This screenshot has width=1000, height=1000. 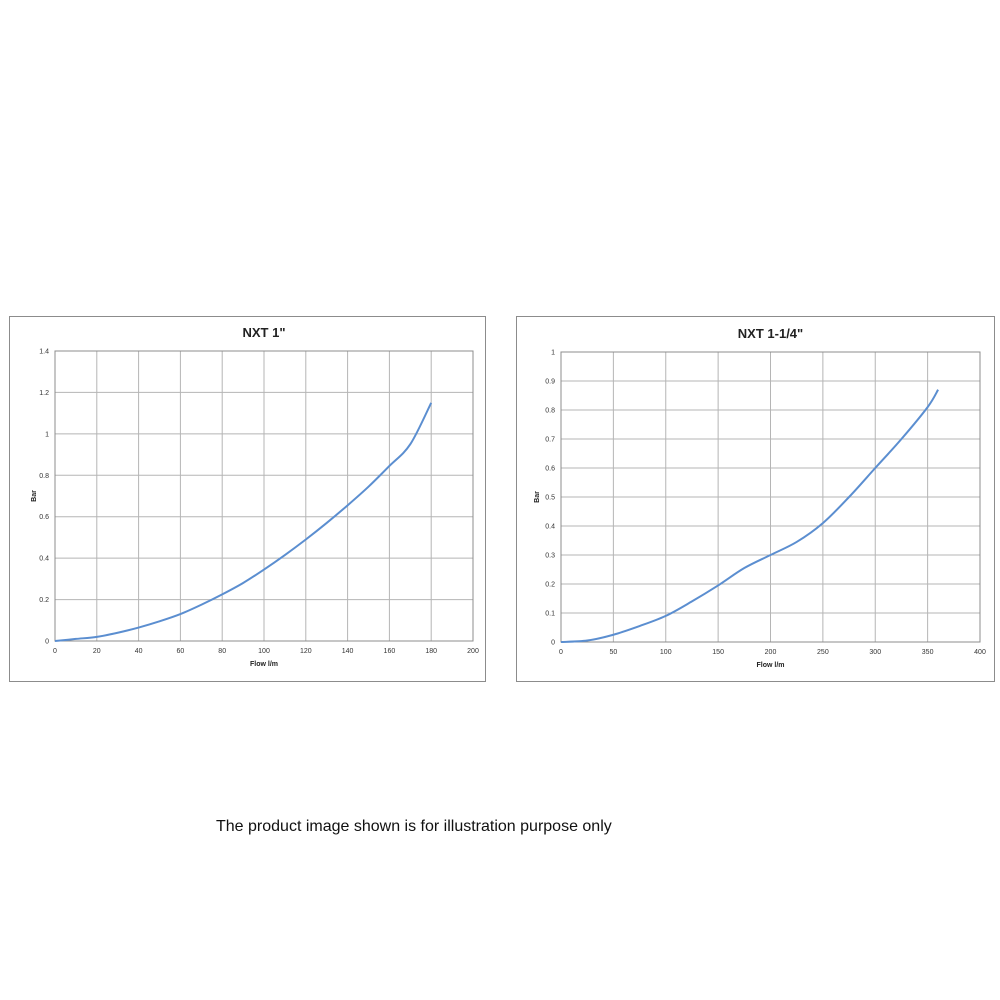 I want to click on y-tick-label: 1.2, so click(x=44, y=393).